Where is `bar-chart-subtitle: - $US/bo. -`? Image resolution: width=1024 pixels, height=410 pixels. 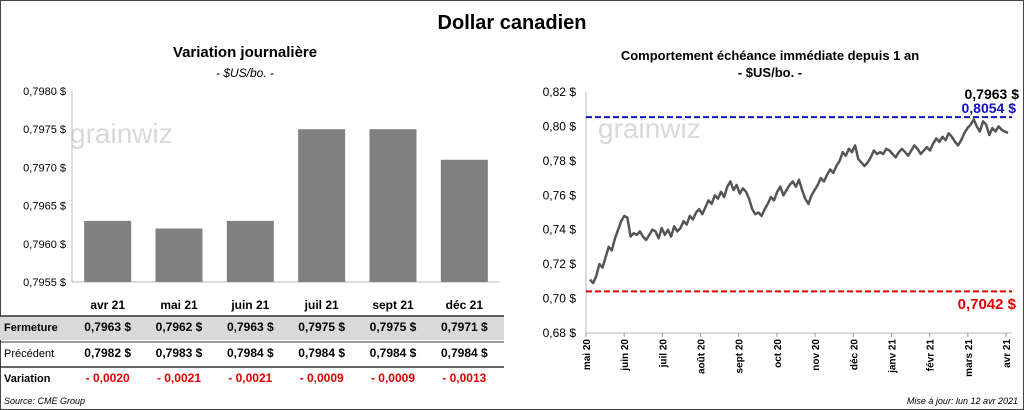
bar-chart-subtitle: - $US/bo. - is located at coordinates (245, 73).